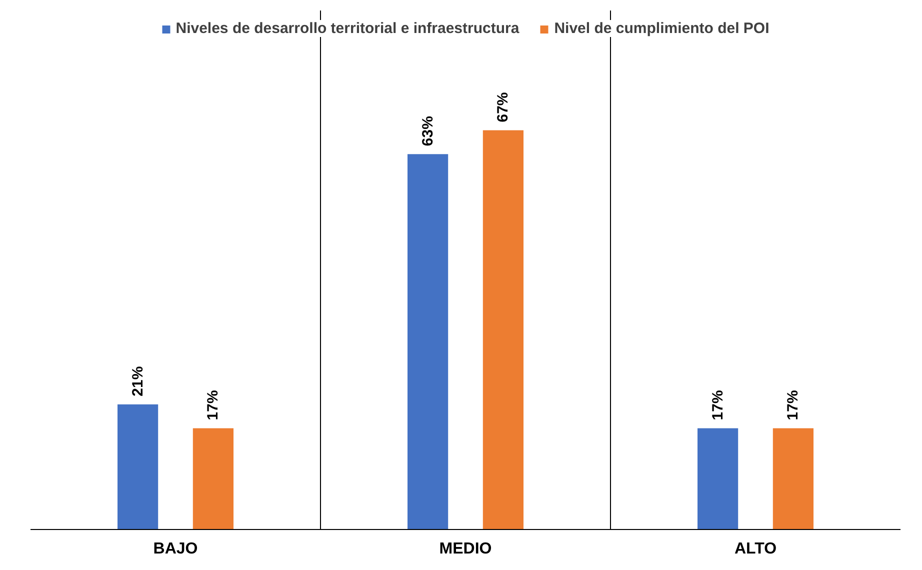 The width and height of the screenshot is (922, 570). I want to click on data-label: 63%, so click(427, 131).